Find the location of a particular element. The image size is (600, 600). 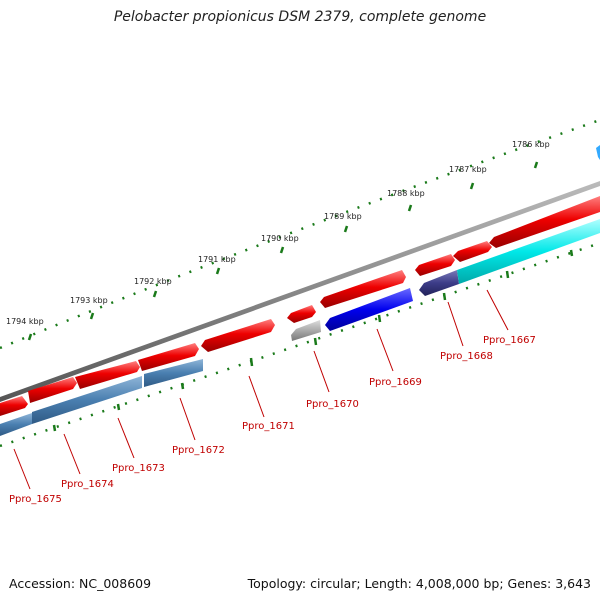

kbp-label: 1790 kbp is located at coordinates (280, 238).